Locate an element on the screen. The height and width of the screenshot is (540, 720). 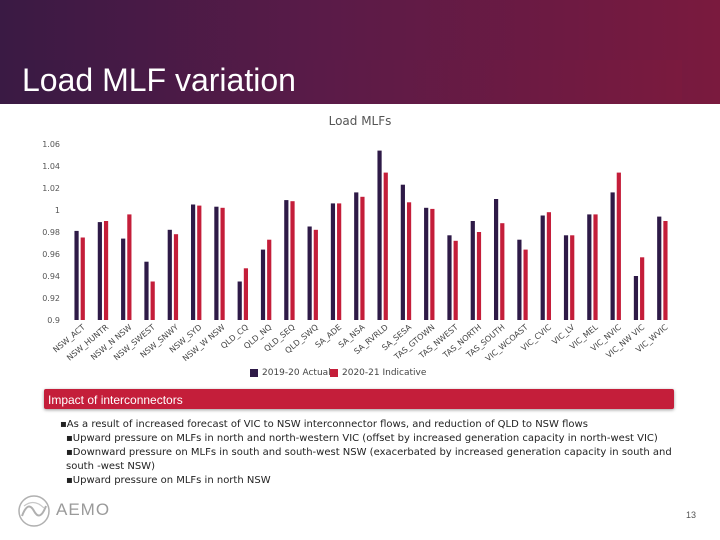
y-tick-label: 1.02 is located at coordinates (51, 188).